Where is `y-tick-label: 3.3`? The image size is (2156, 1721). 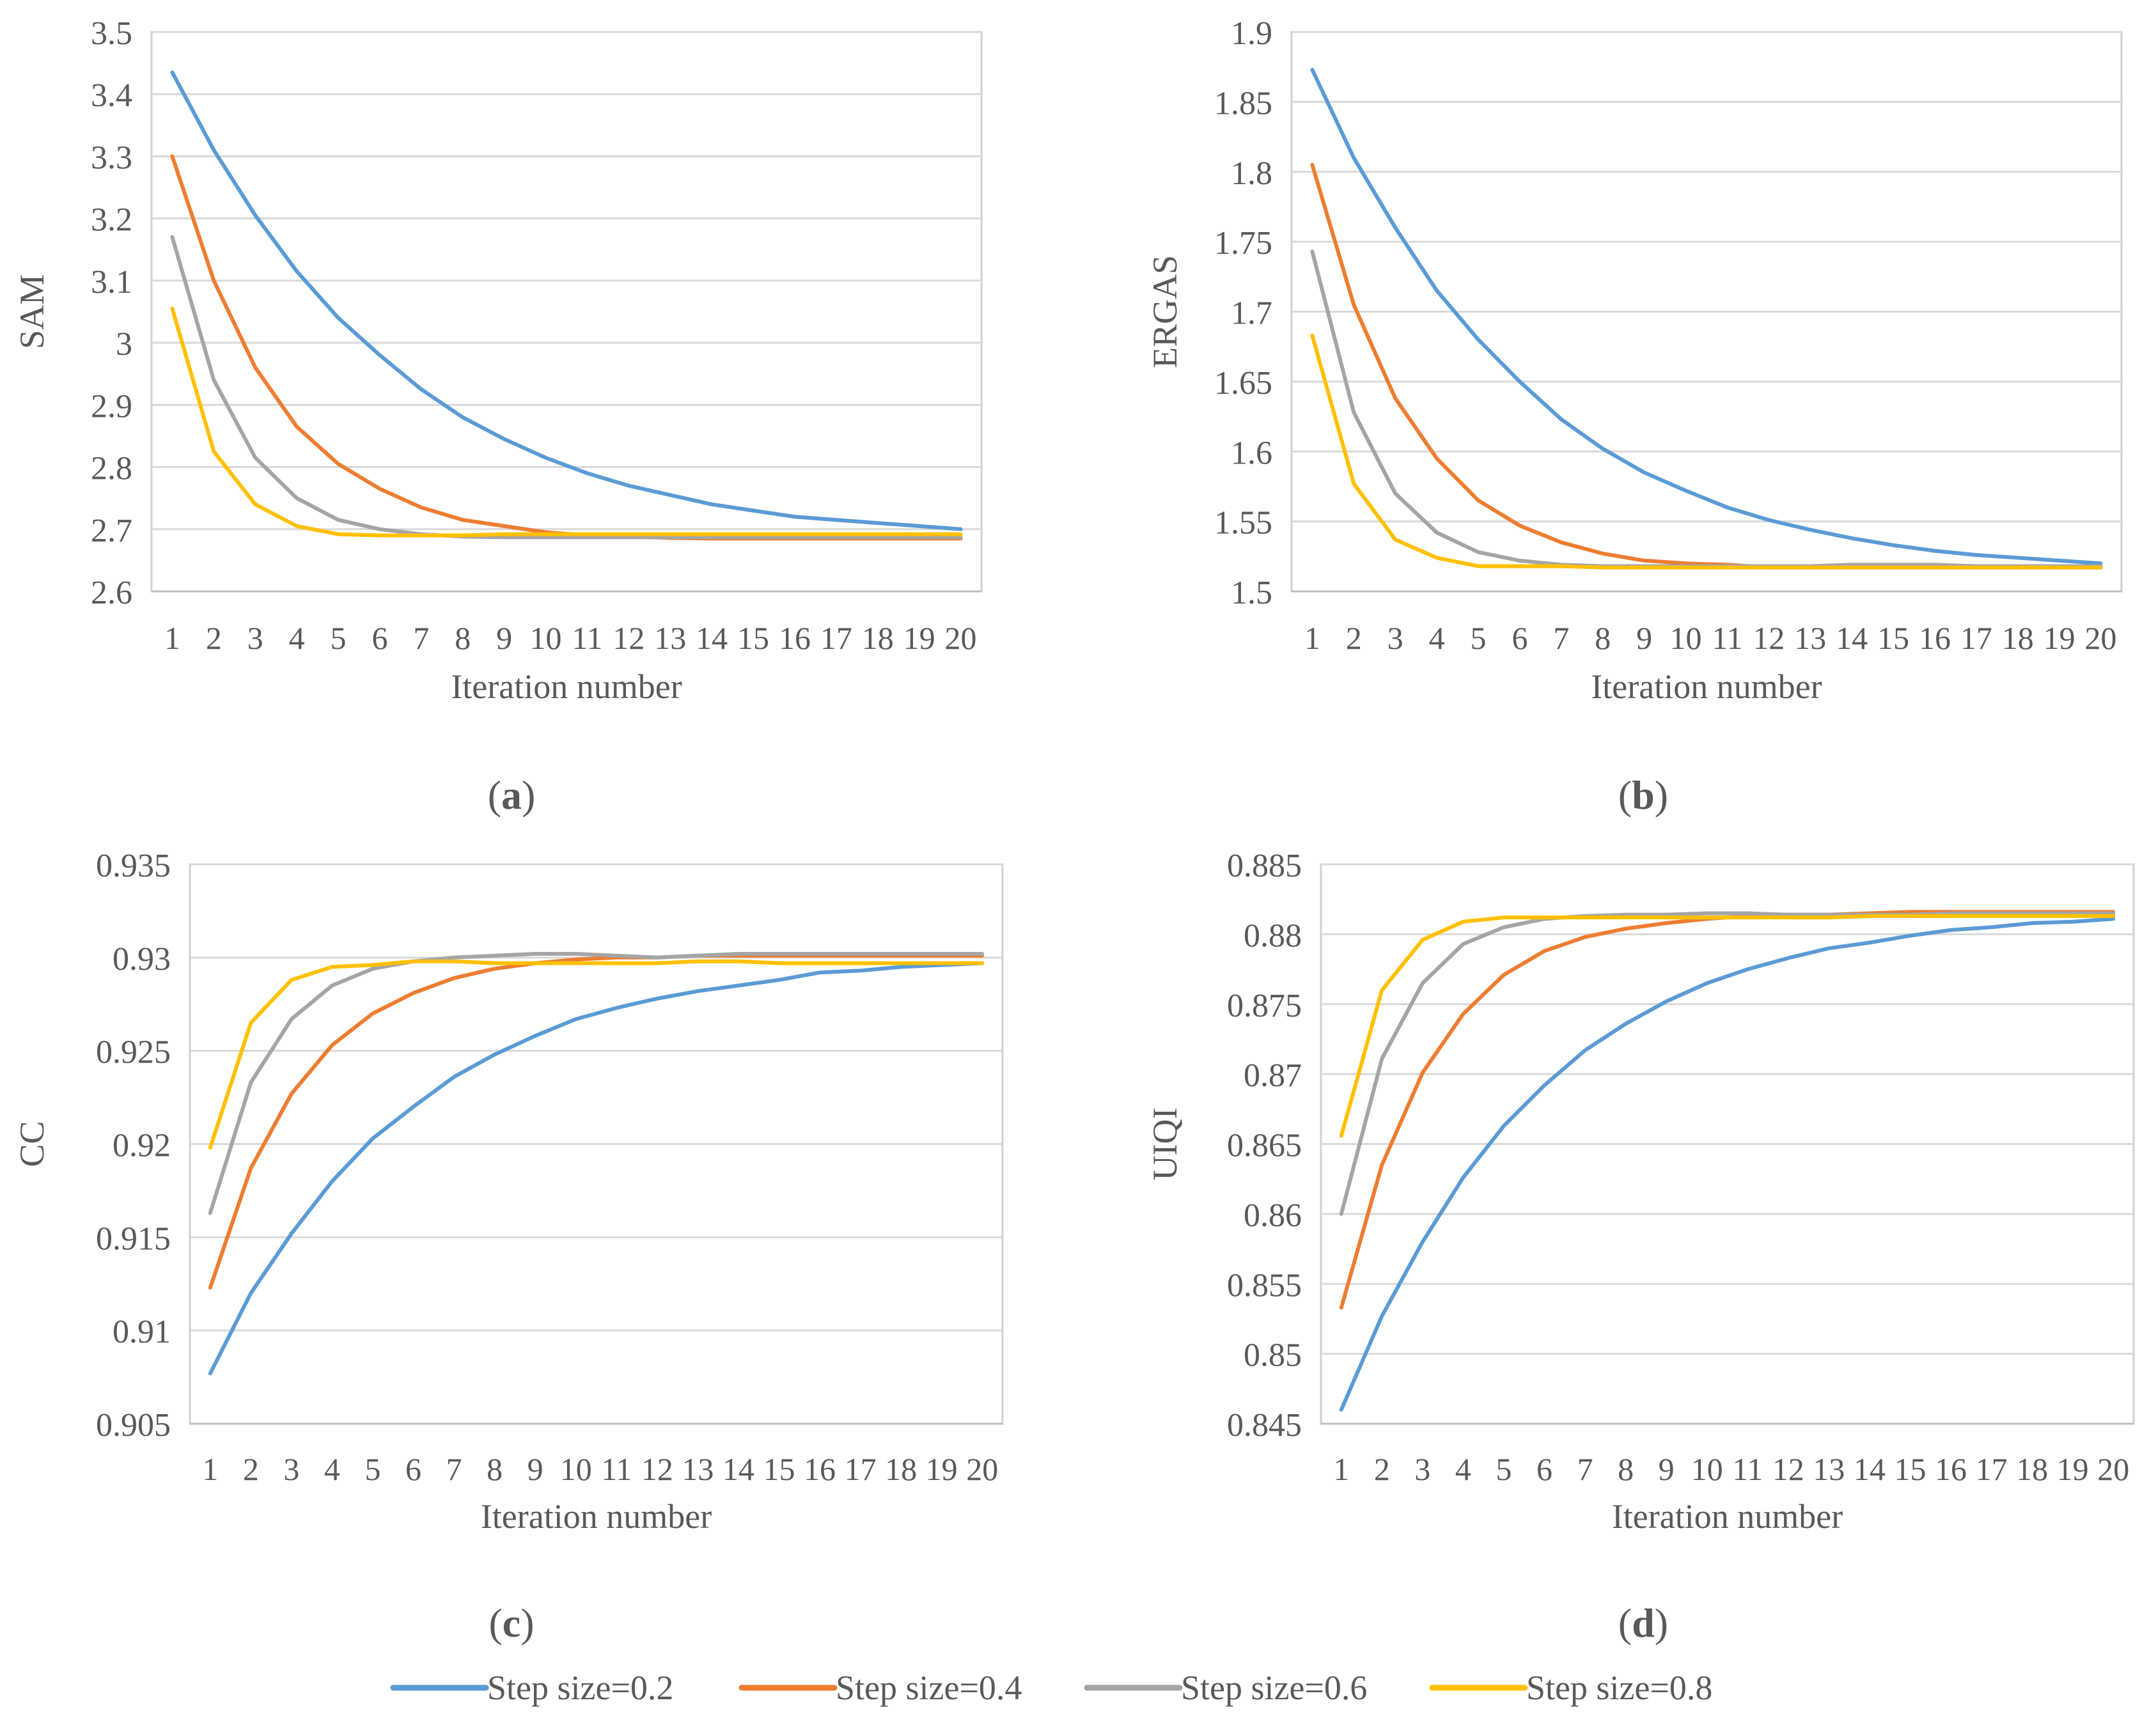
y-tick-label: 3.3 is located at coordinates (112, 157).